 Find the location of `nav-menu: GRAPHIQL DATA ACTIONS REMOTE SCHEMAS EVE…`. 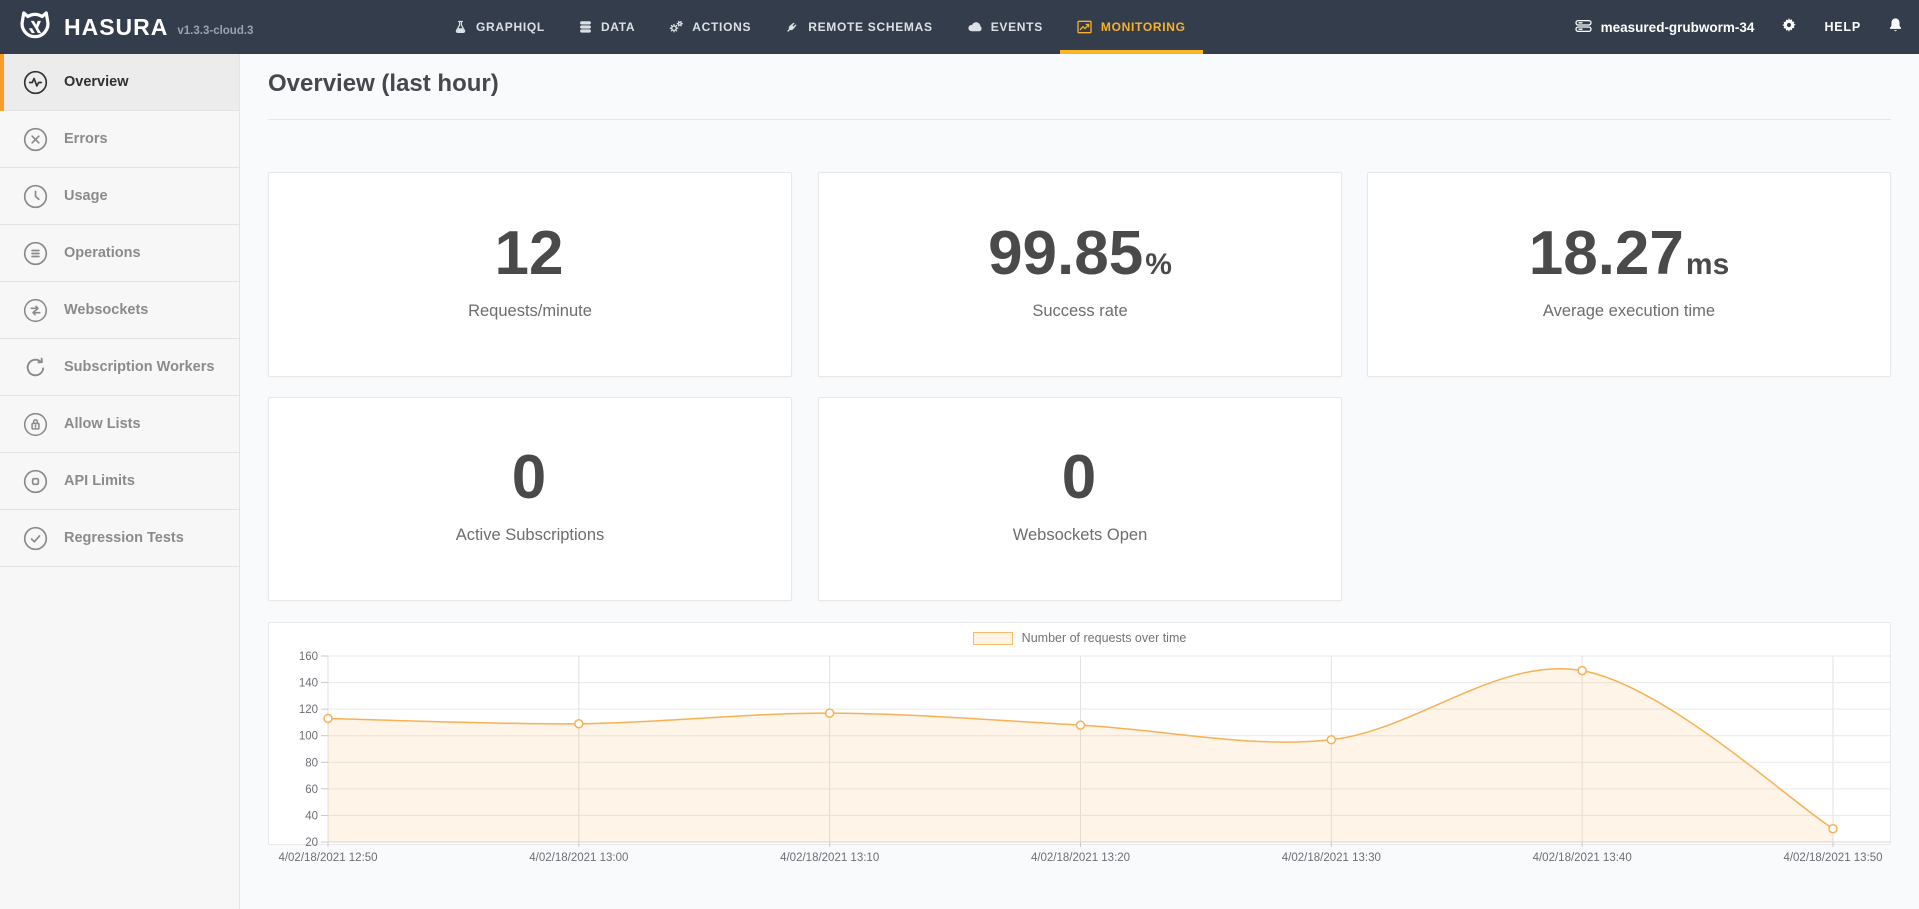

nav-menu: GRAPHIQL DATA ACTIONS REMOTE SCHEMAS EVE… is located at coordinates (820, 27).